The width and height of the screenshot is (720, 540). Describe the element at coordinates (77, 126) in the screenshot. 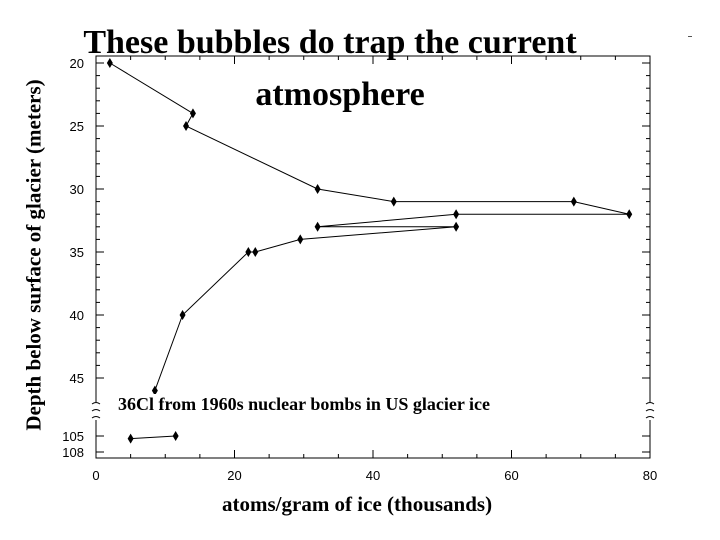

I see `y-tick-label: 25` at that location.